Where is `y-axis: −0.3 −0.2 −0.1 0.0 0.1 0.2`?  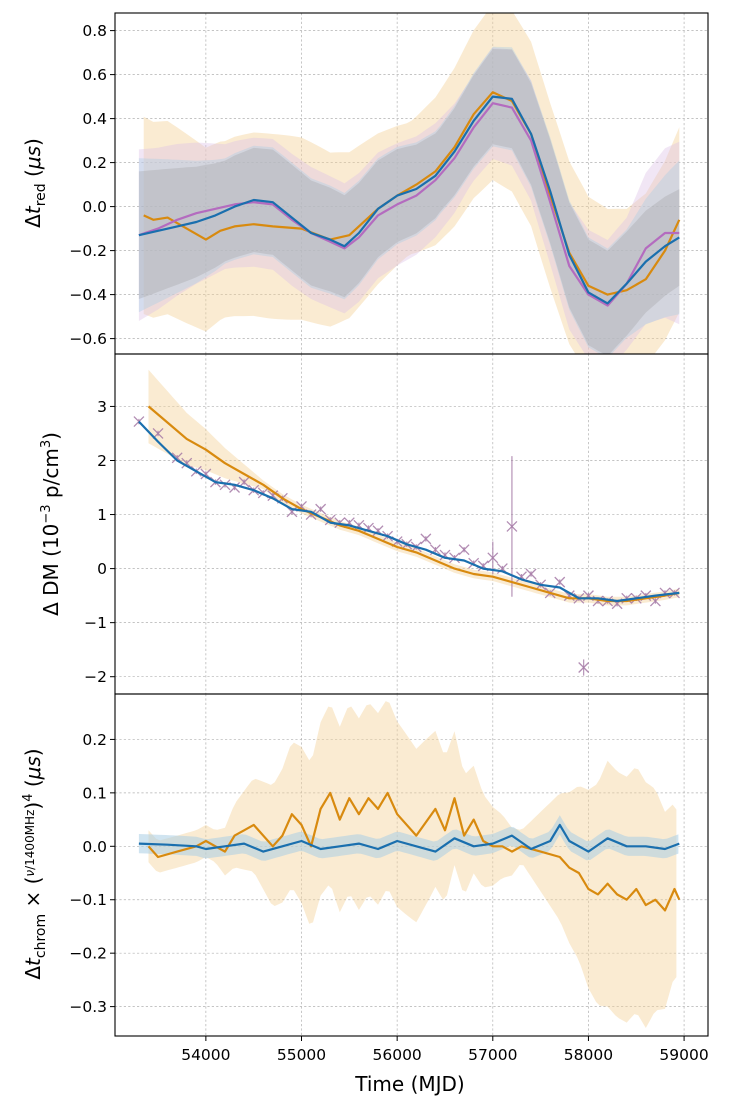 y-axis: −0.3 −0.2 −0.1 0.0 0.1 0.2 is located at coordinates (92, 873).